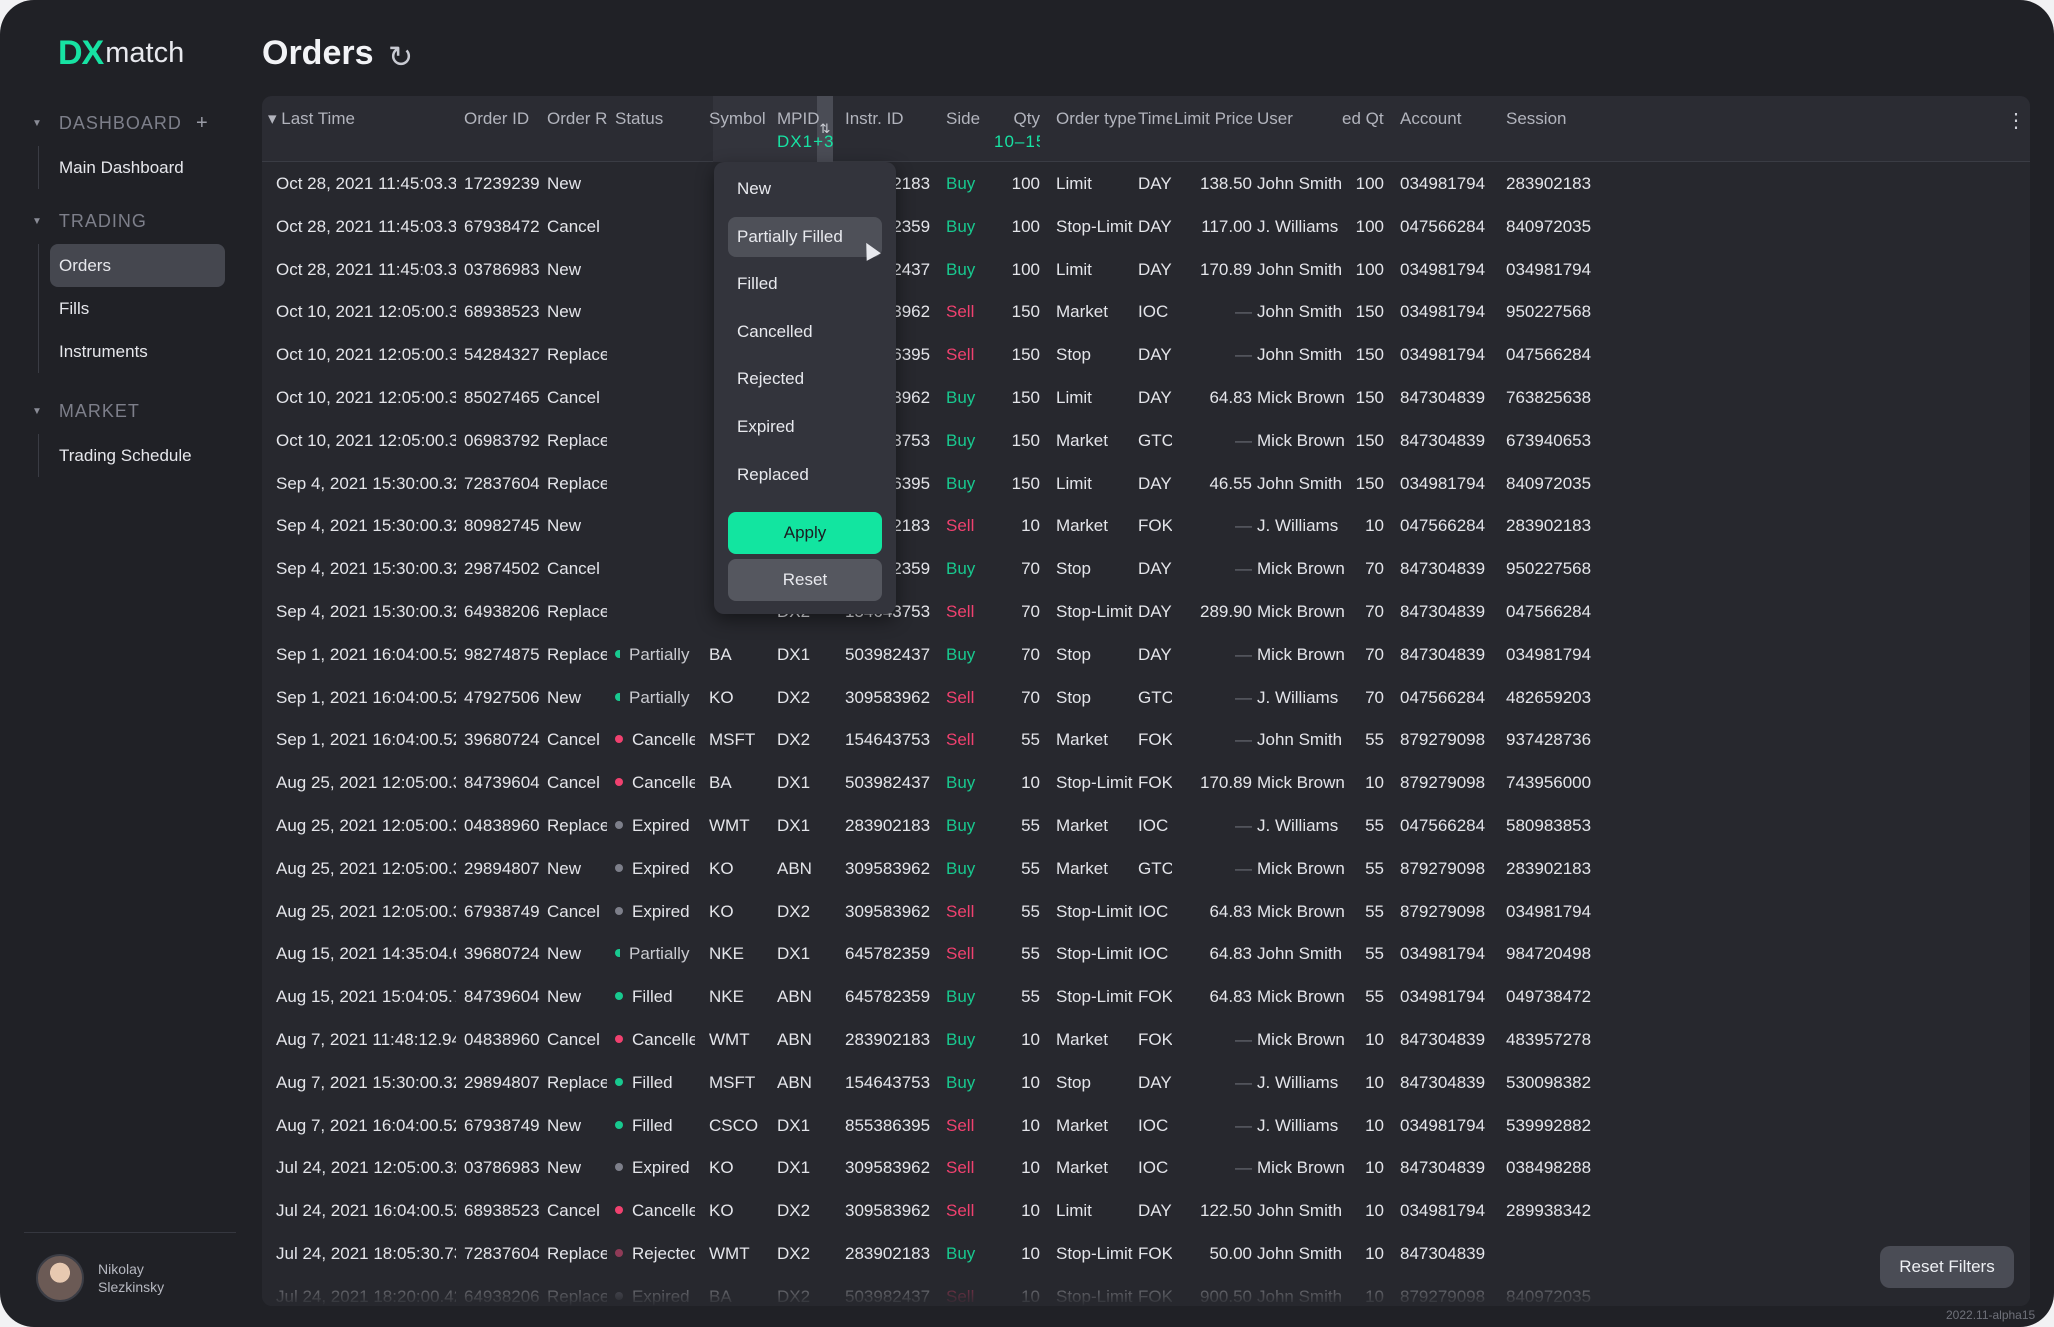  What do you see at coordinates (366, 825) in the screenshot?
I see `cell-time: Aug 25, 2021 12:05:00.326` at bounding box center [366, 825].